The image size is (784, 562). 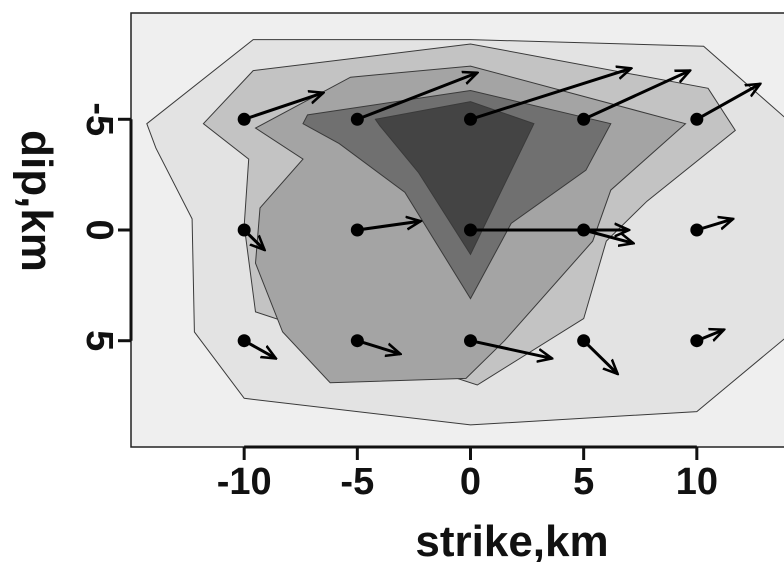 I want to click on x-axis-title: strike,km, so click(x=511, y=539).